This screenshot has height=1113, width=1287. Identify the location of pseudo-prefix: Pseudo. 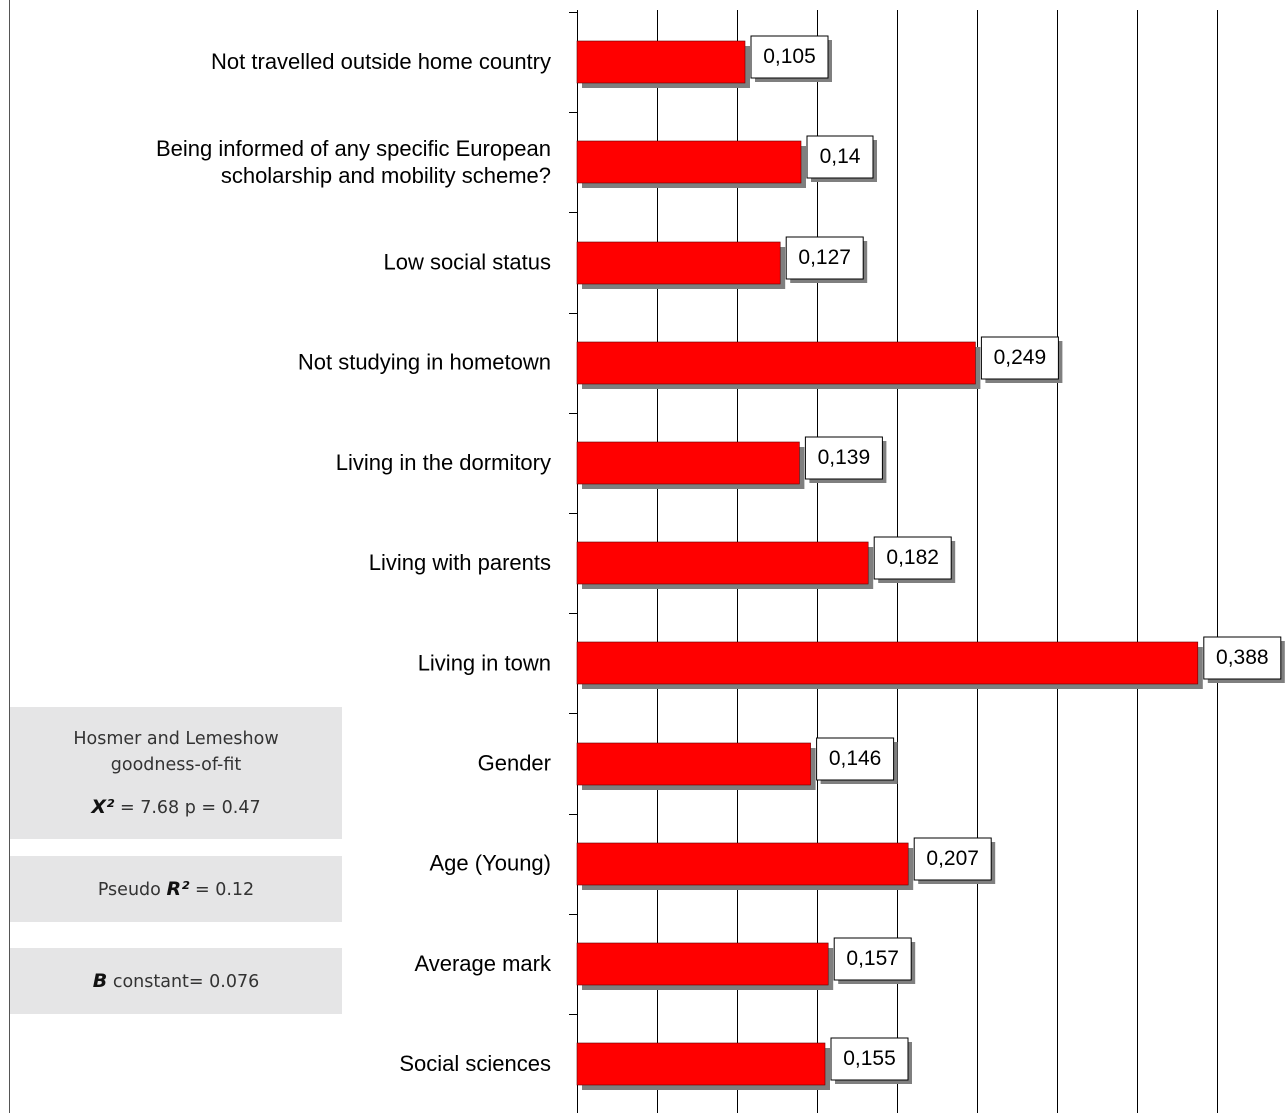
(129, 889).